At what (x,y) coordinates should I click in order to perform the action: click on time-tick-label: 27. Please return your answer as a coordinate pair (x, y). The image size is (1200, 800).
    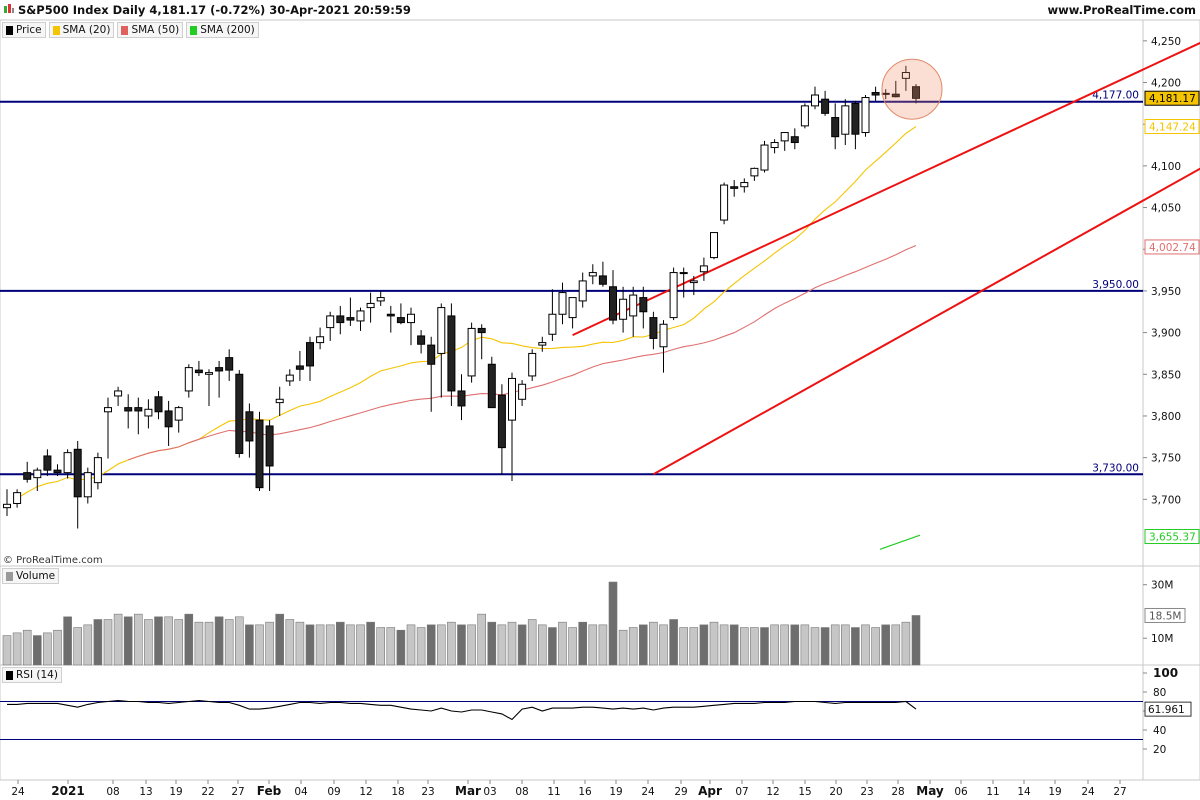
    Looking at the image, I should click on (237, 792).